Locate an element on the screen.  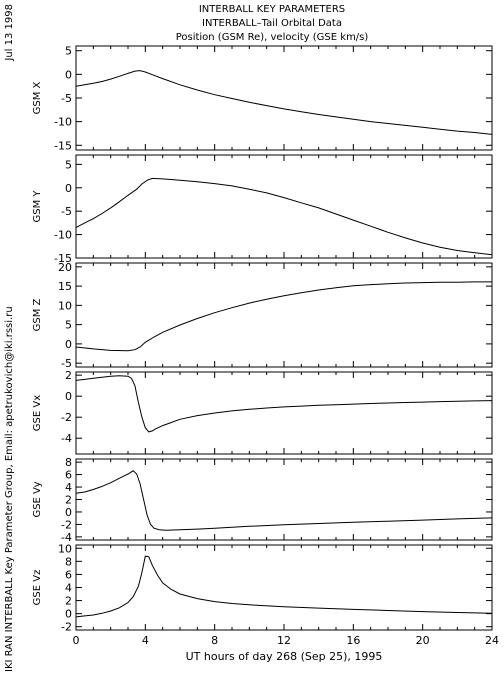
x-tick-label: 16 is located at coordinates (353, 640).